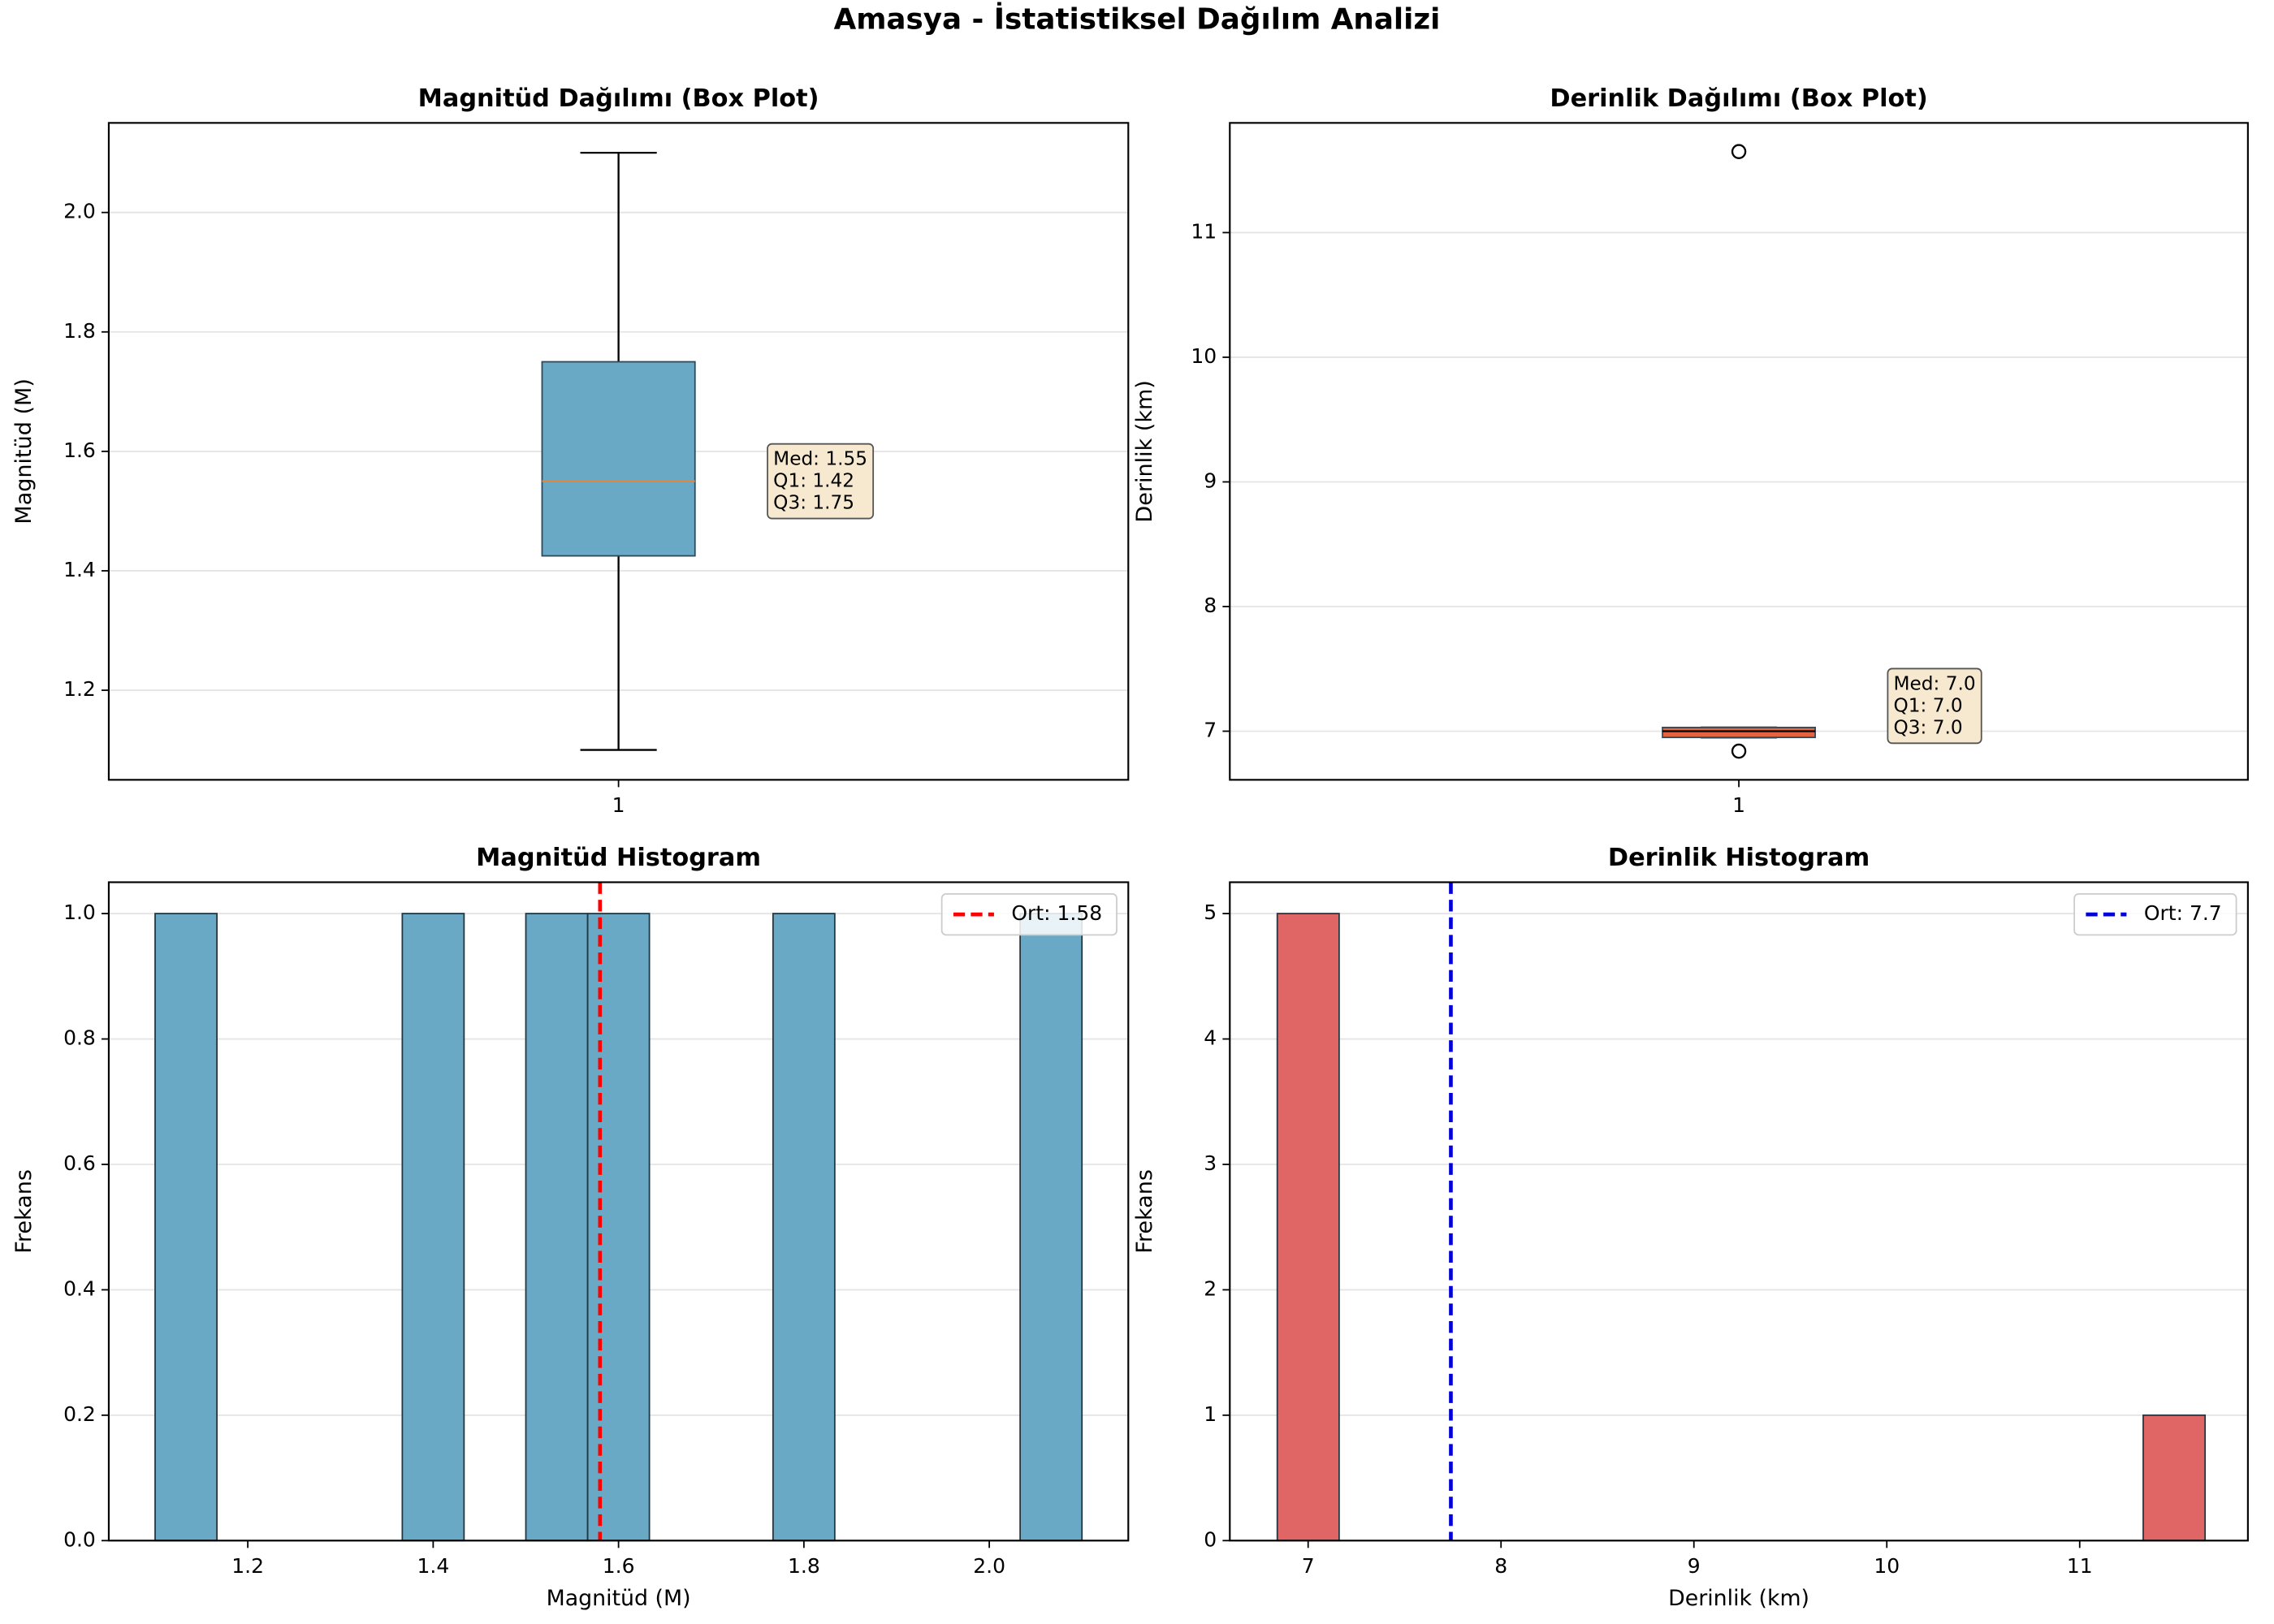 This screenshot has height=1624, width=2274. I want to click on annotation-line: Med: 1.55, so click(820, 458).